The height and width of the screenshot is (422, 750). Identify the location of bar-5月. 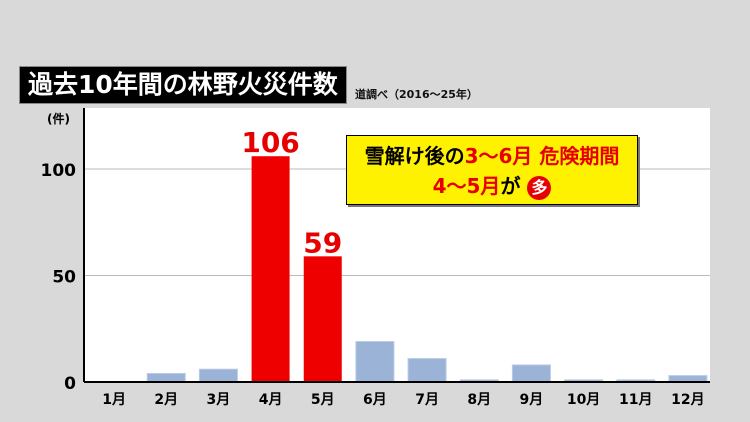
(322, 319).